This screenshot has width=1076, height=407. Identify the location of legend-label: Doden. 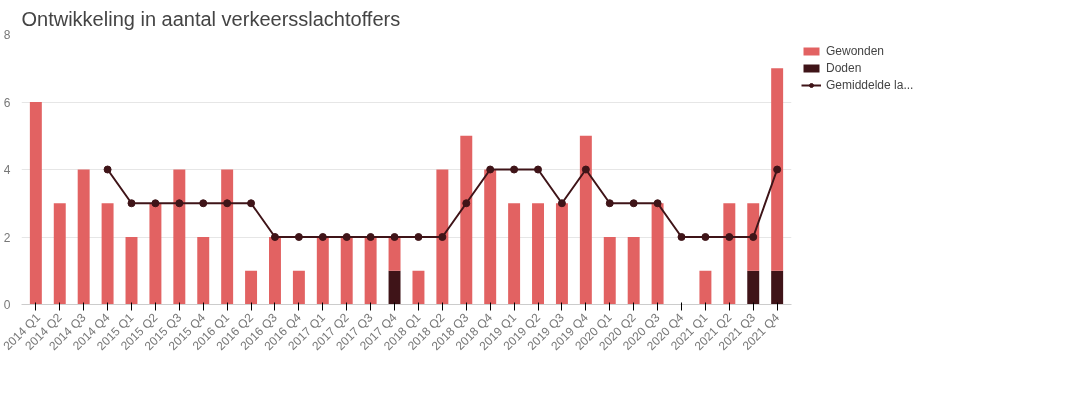
(844, 68).